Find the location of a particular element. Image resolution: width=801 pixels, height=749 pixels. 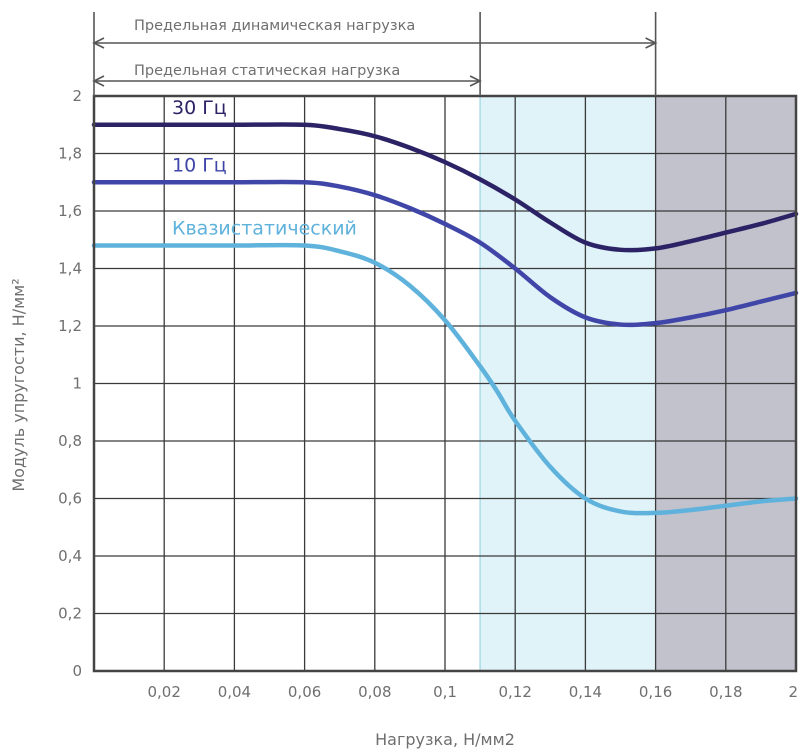

x-tick-label: 0,12 is located at coordinates (514, 692).